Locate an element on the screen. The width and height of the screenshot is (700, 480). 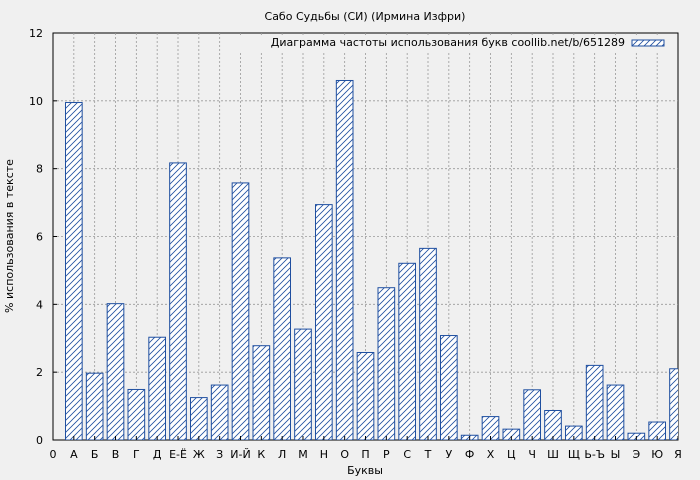
legend-swatch is located at coordinates (648, 43).